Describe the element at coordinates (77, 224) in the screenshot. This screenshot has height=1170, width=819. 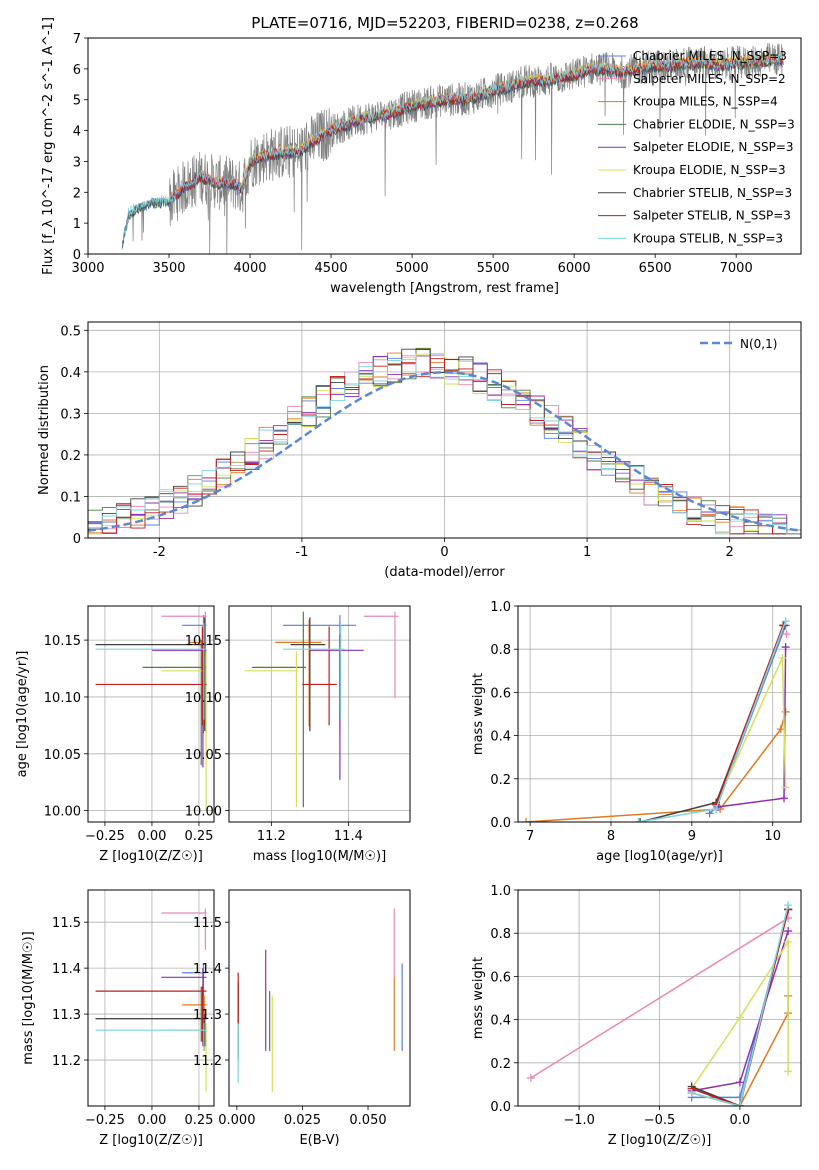
I see `y-tick-label: 1` at that location.